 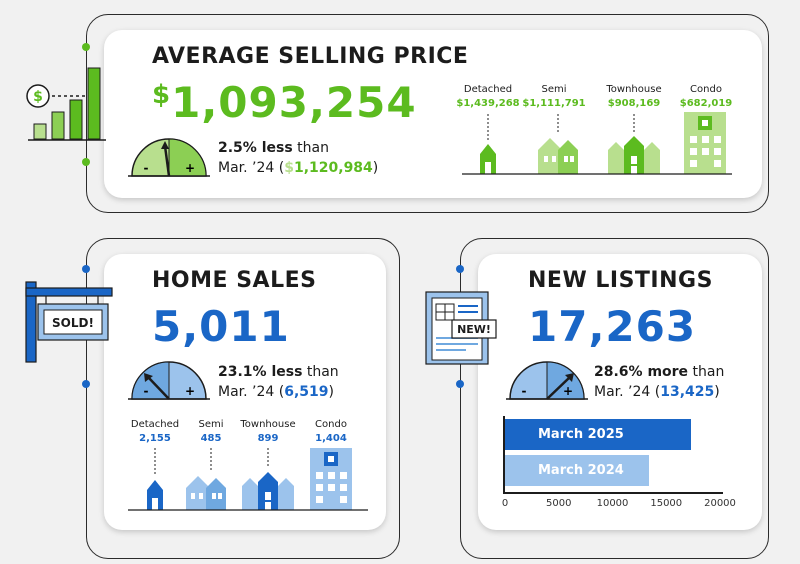 I want to click on home-sales-value: 5,011, so click(x=221, y=326).